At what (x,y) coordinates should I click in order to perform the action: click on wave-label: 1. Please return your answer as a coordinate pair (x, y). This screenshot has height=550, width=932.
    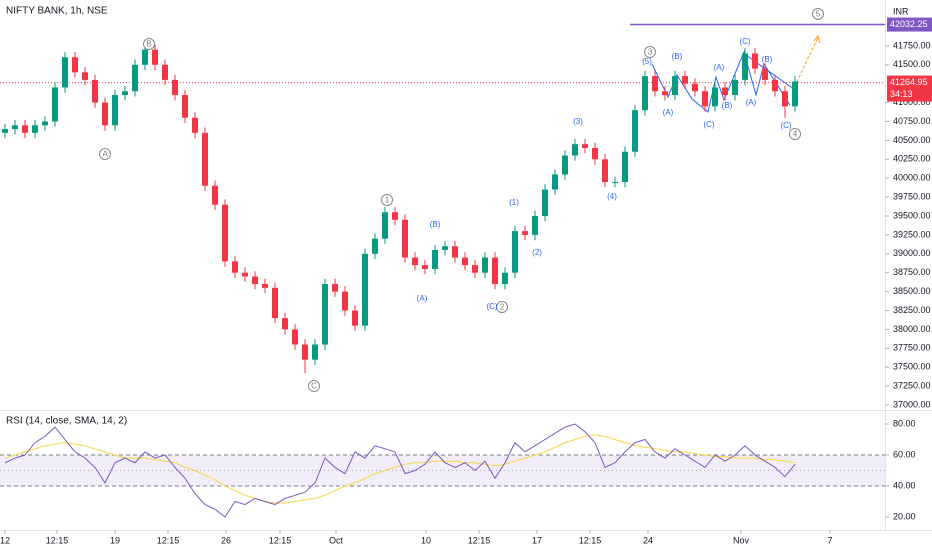
    Looking at the image, I should click on (387, 200).